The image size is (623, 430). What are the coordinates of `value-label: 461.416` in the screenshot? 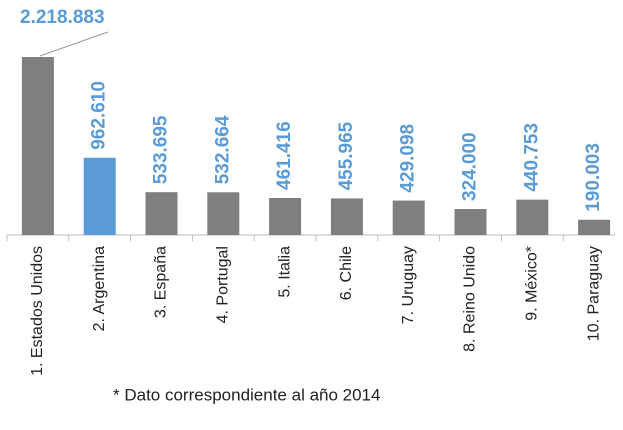 It's located at (284, 155).